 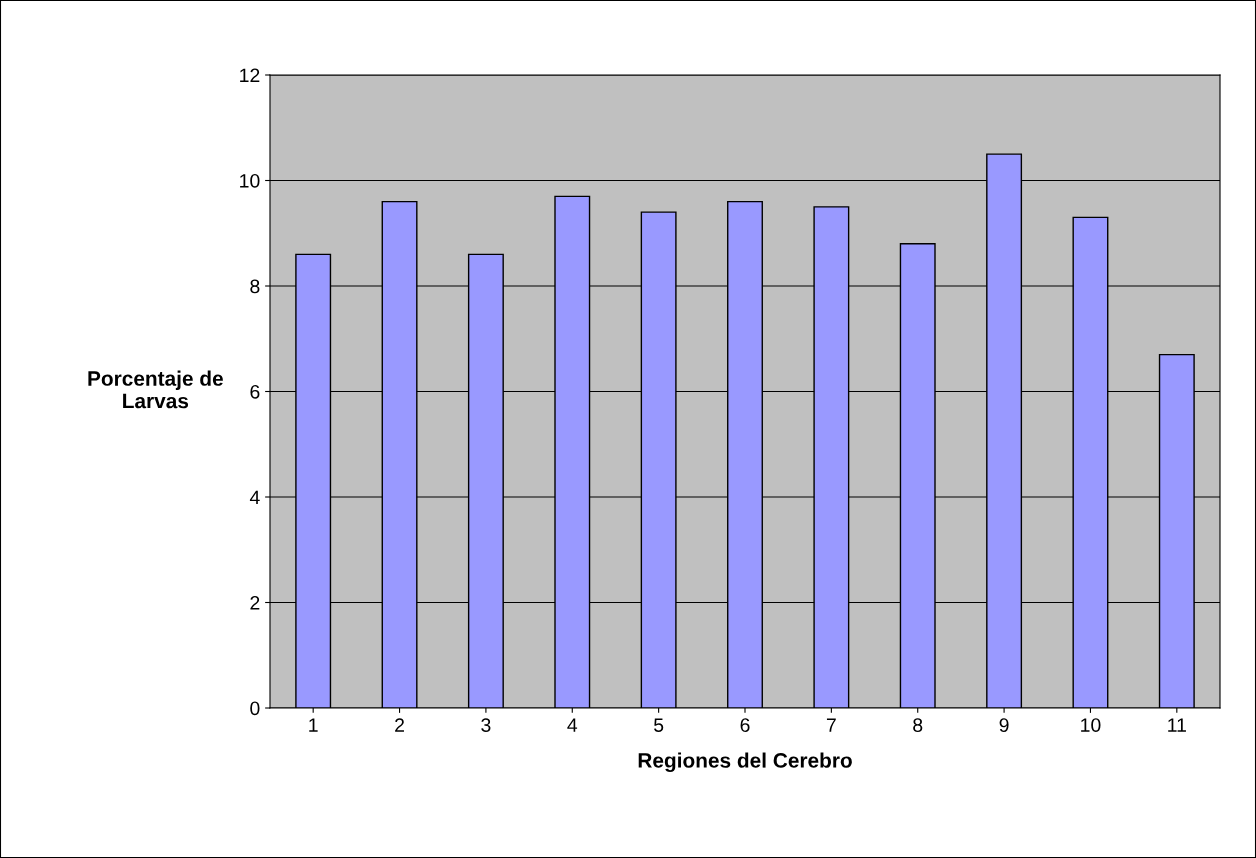 What do you see at coordinates (255, 391) in the screenshot?
I see `y-tick-label: 6` at bounding box center [255, 391].